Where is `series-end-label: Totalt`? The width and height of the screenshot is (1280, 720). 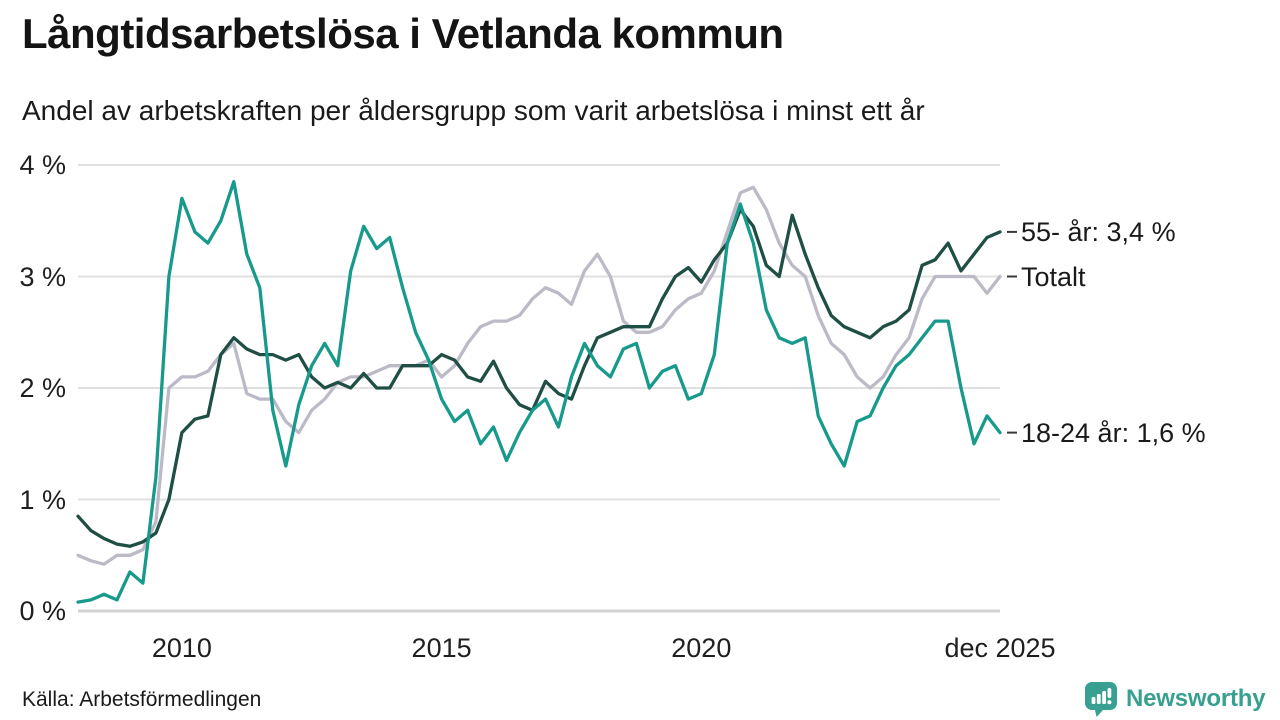 series-end-label: Totalt is located at coordinates (1053, 276).